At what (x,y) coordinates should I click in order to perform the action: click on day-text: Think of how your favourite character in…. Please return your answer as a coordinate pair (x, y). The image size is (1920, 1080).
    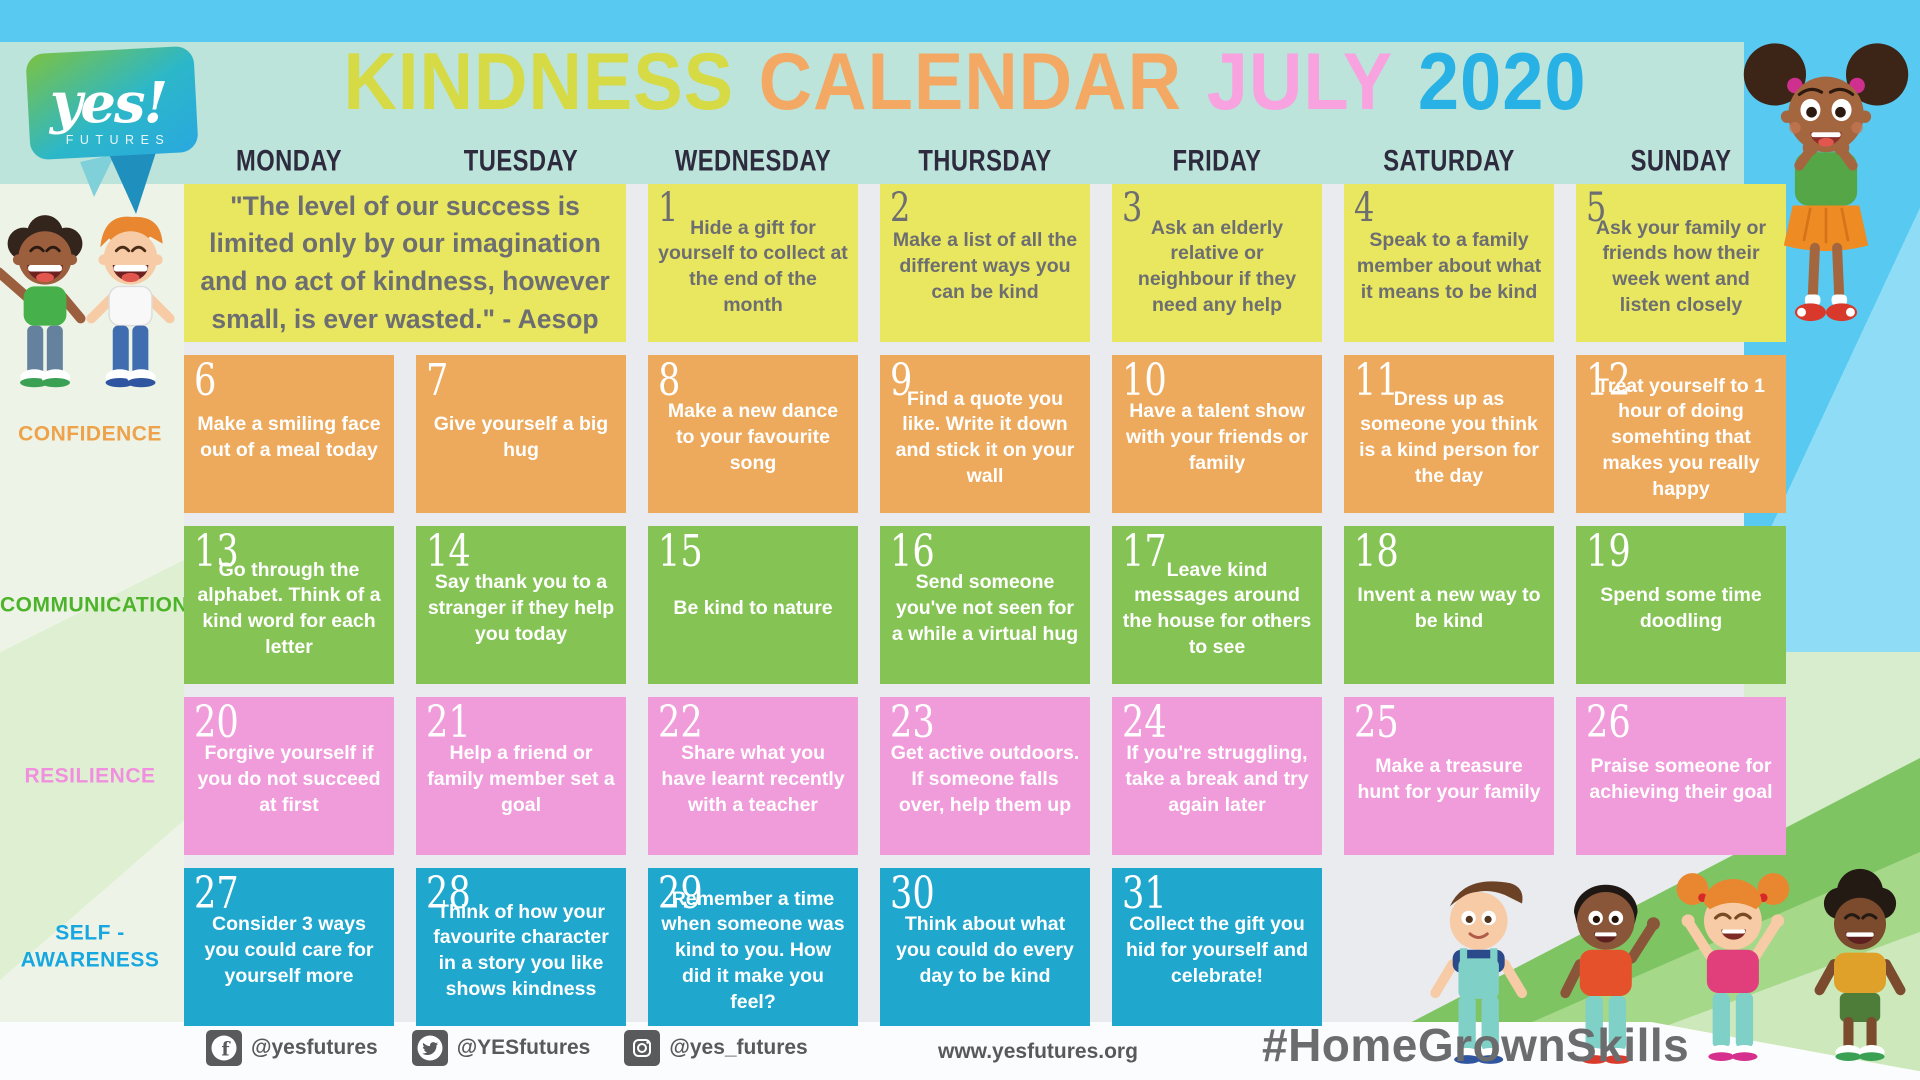
    Looking at the image, I should click on (521, 950).